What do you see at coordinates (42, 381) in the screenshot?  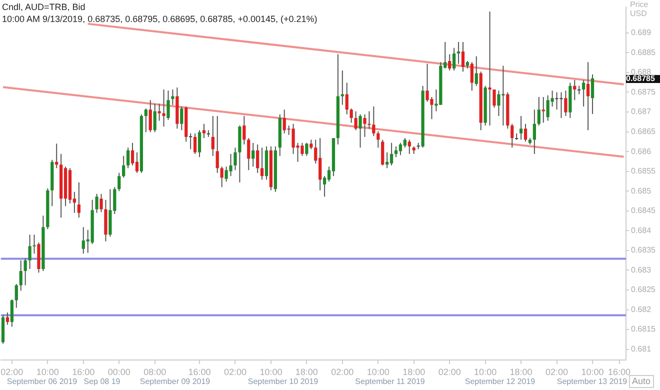 I see `text: September 06 2019` at bounding box center [42, 381].